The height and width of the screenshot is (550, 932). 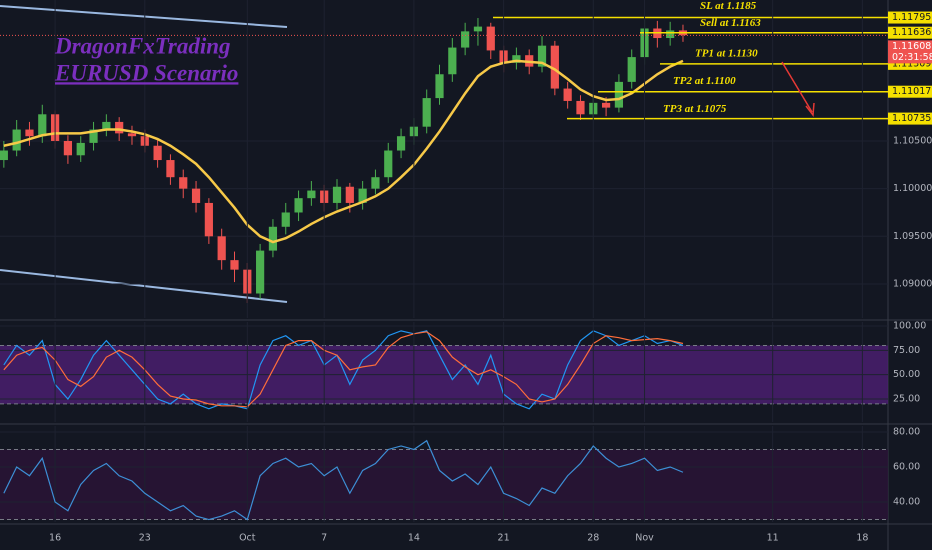 I want to click on x-tick-label: 11, so click(x=773, y=538).